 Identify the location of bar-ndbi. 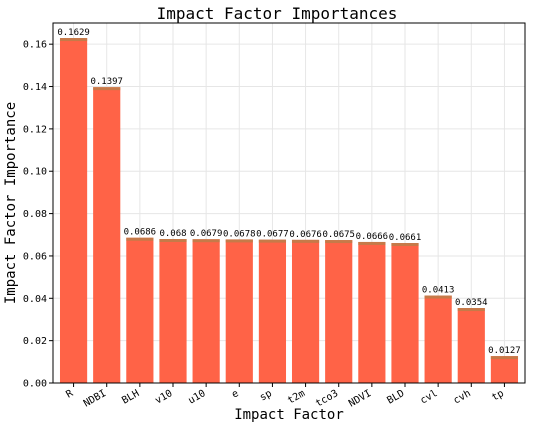
(107, 235).